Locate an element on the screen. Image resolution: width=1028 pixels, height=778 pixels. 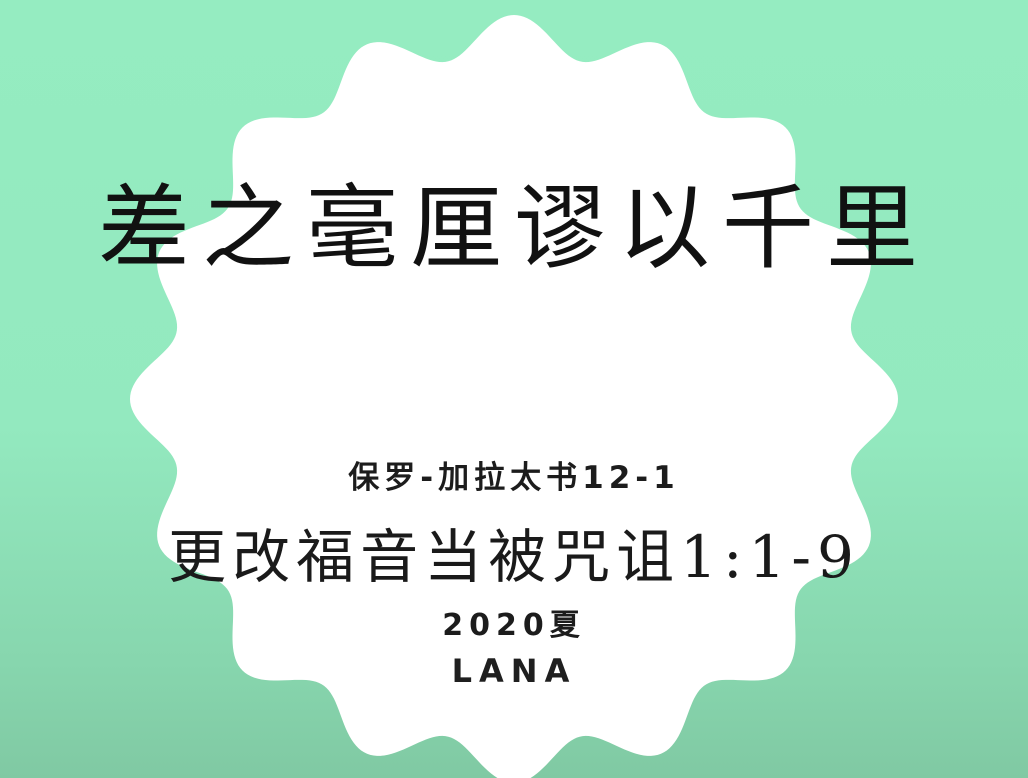
main-title: 差之毫厘谬以千里 is located at coordinates (513, 228).